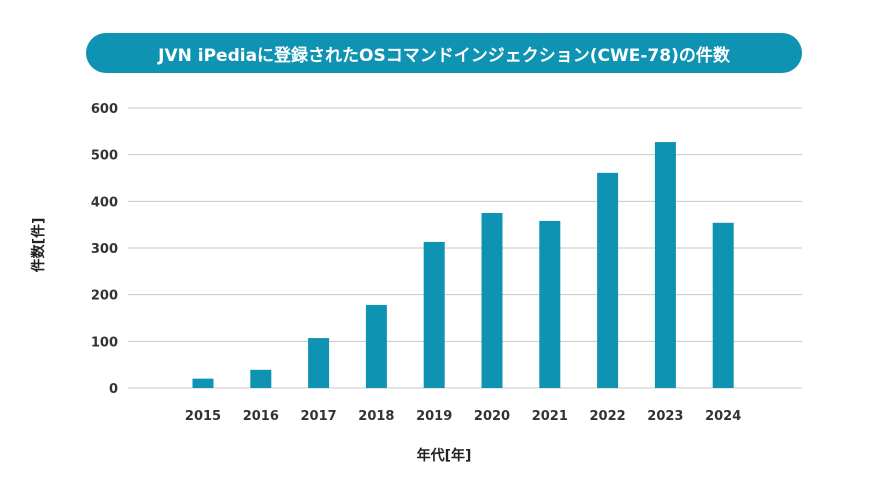  I want to click on y-tick-label: 600, so click(104, 109).